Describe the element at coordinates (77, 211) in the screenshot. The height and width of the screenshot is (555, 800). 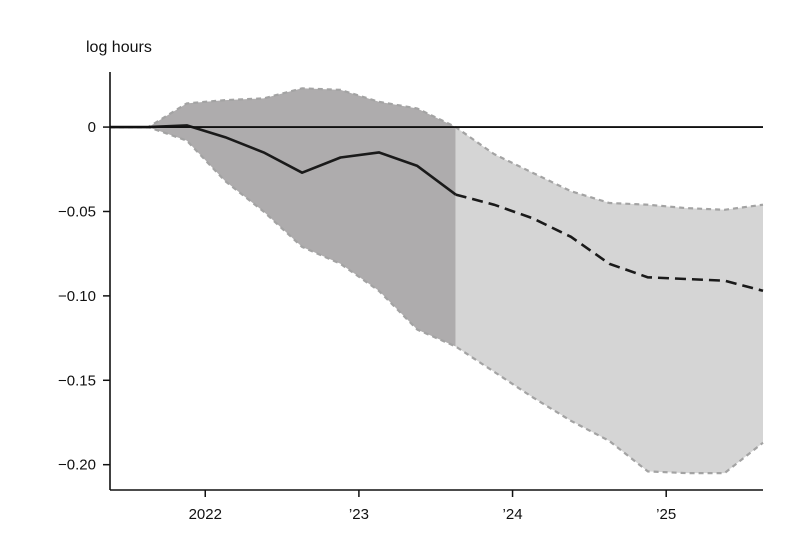
I see `y-tick-label: −0.05` at that location.